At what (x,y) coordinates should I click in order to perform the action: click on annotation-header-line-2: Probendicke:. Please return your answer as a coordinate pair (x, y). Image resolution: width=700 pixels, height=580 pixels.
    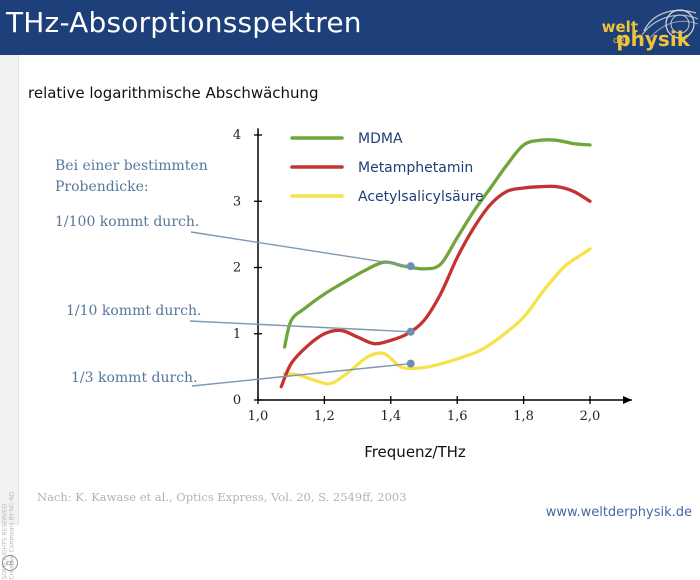
    Looking at the image, I should click on (102, 187).